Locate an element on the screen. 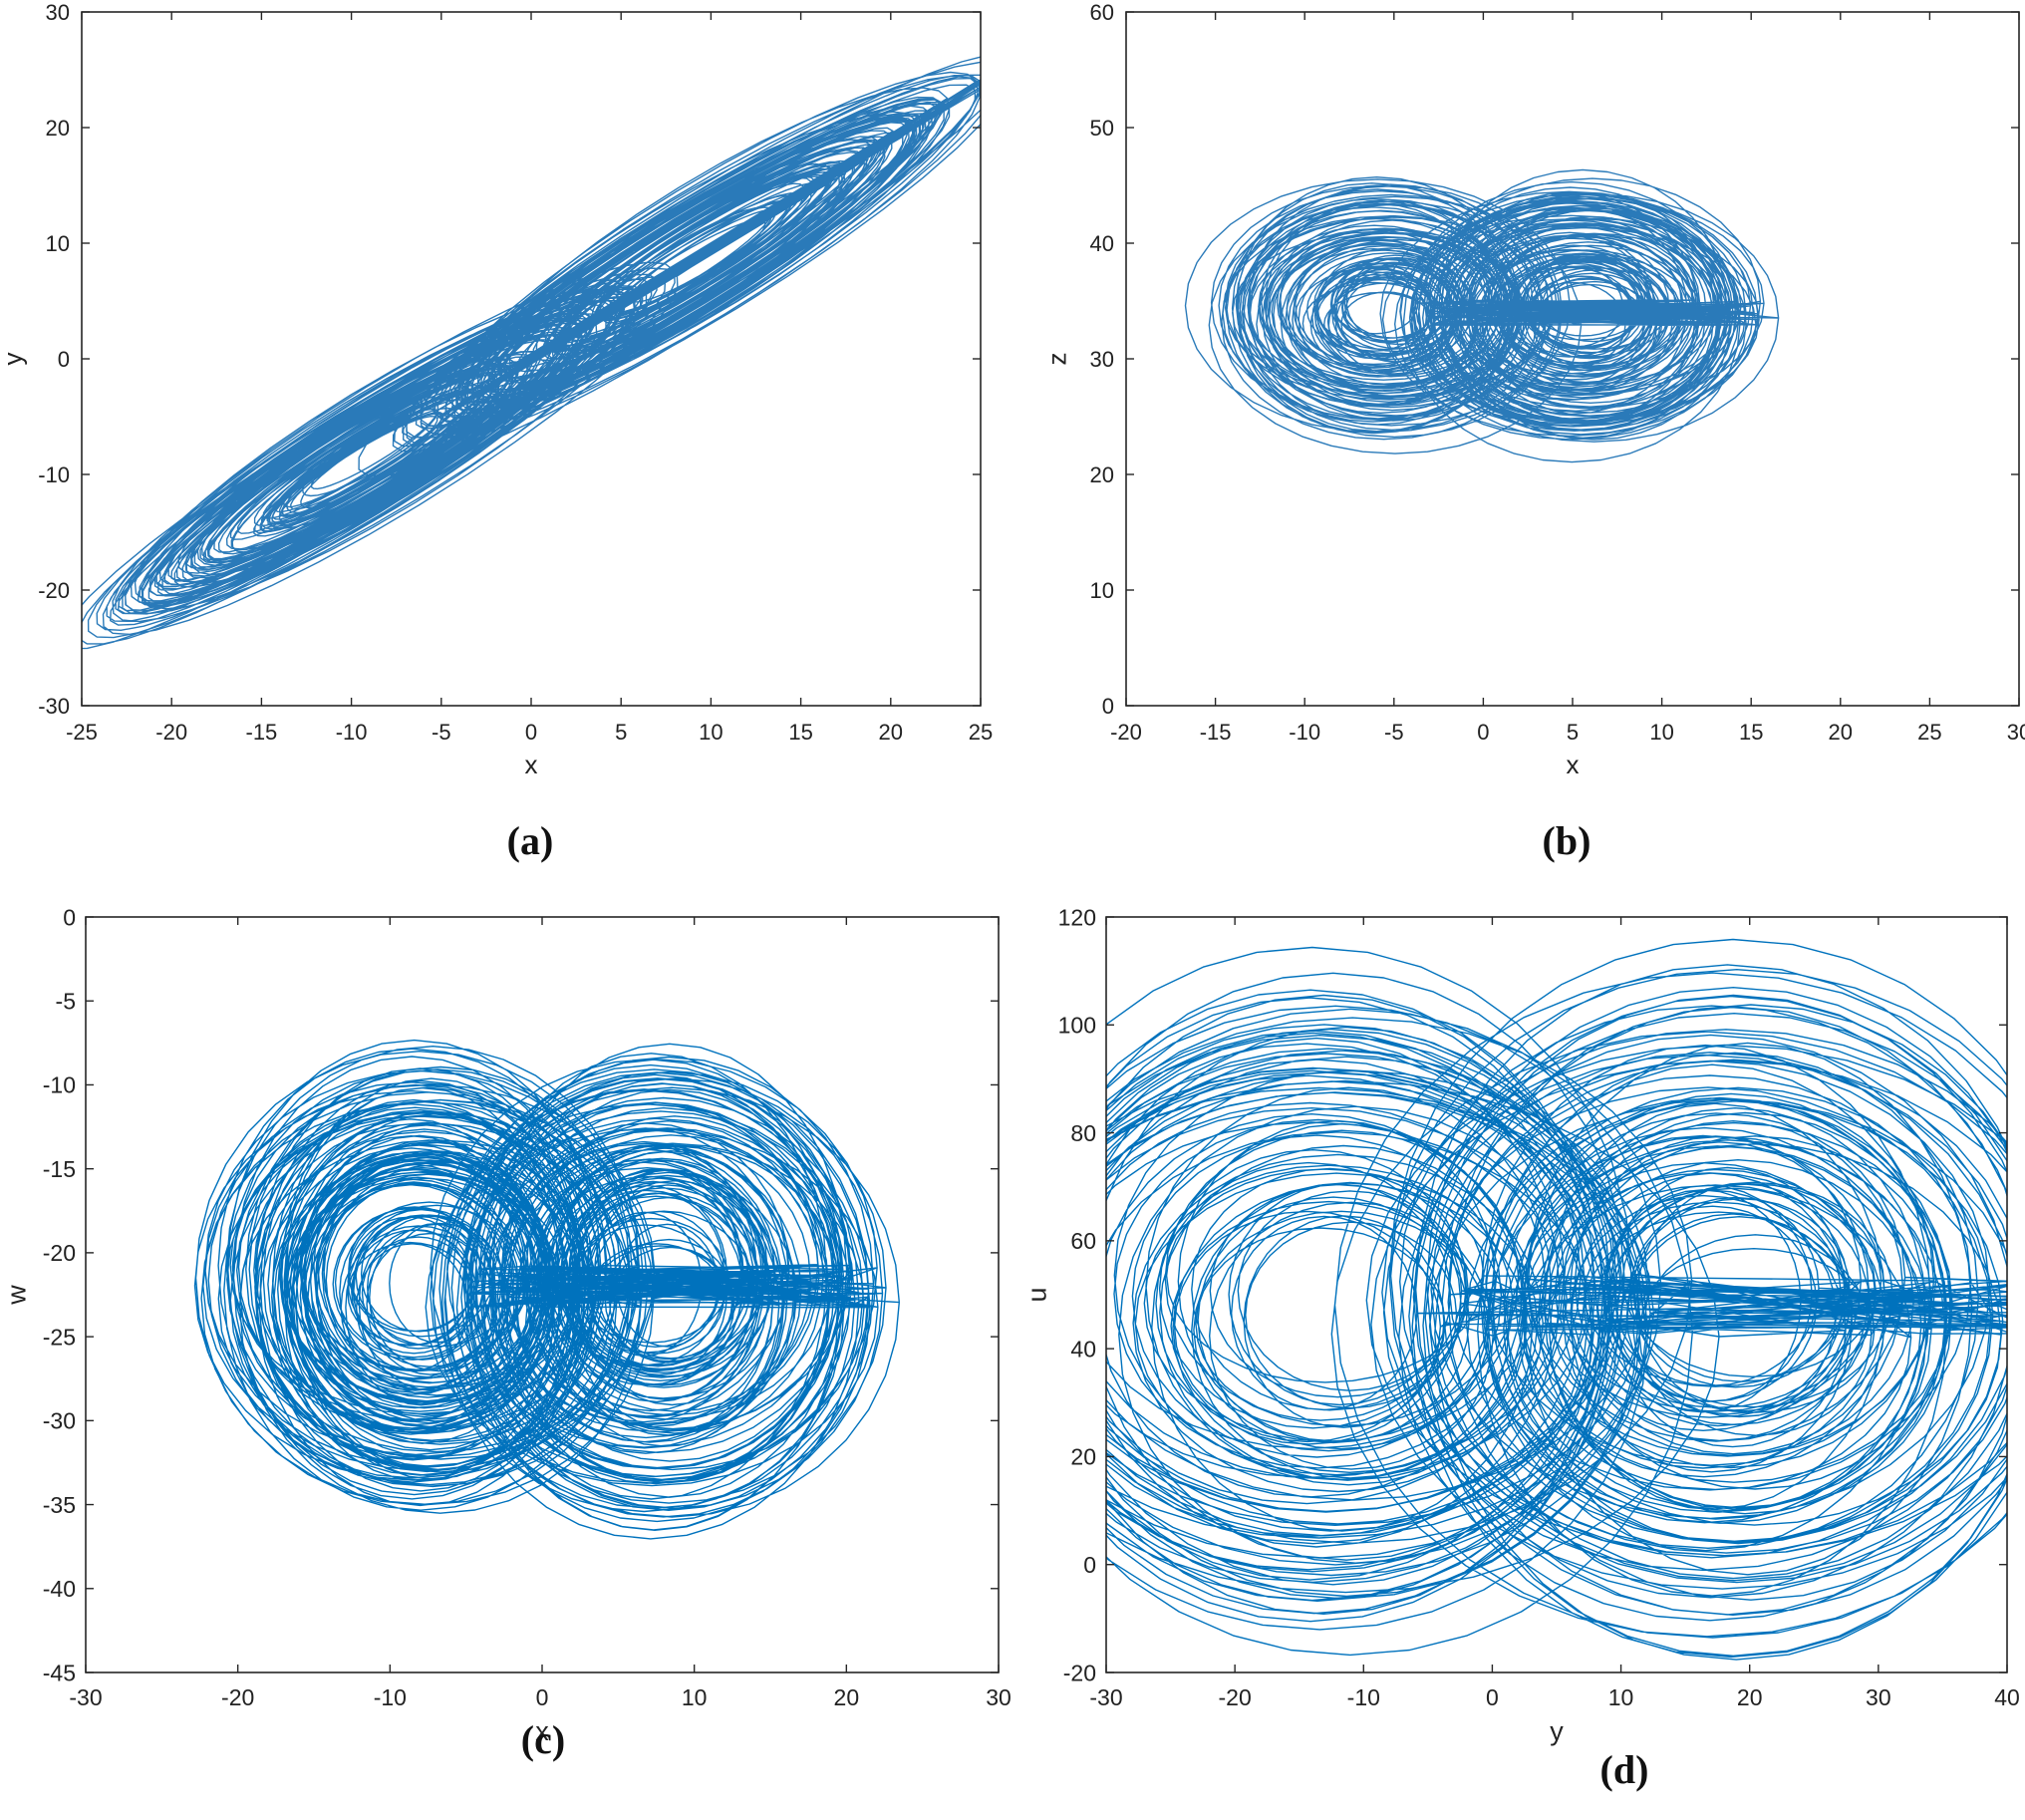 Image resolution: width=2025 pixels, height=1820 pixels. y-tick-label-a: -30 is located at coordinates (54, 706).